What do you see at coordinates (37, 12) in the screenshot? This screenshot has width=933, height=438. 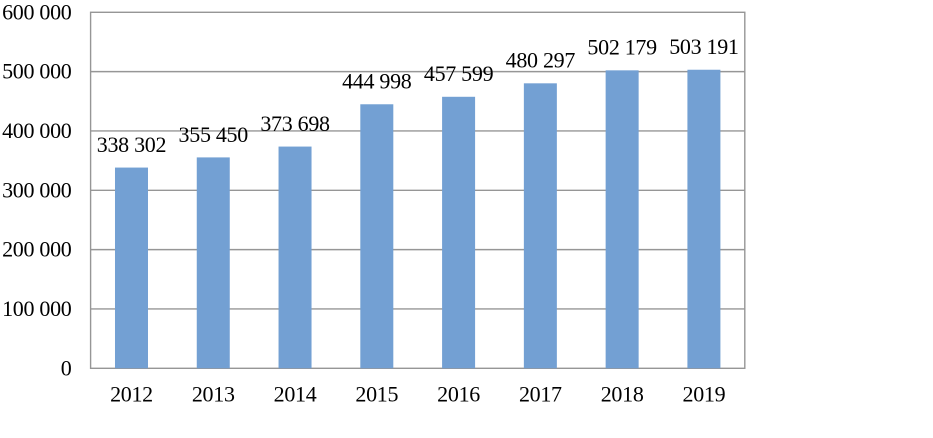 I see `svg-text: 600 000` at bounding box center [37, 12].